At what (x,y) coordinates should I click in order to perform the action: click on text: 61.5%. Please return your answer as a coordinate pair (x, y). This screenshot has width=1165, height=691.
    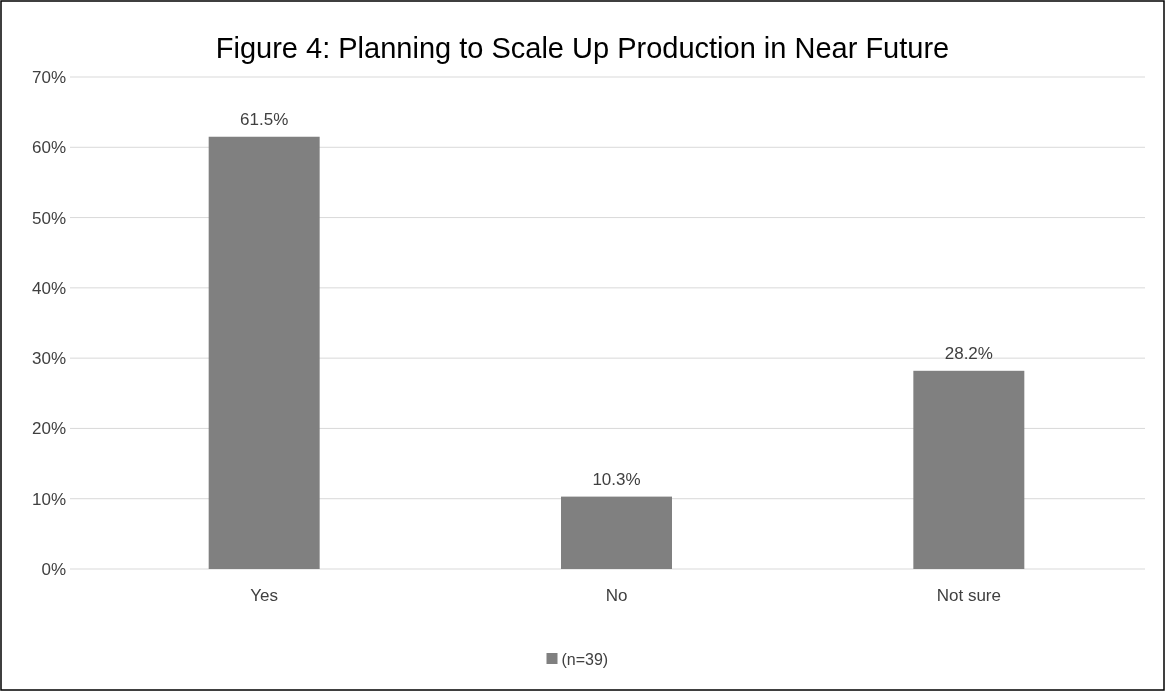
    Looking at the image, I should click on (264, 119).